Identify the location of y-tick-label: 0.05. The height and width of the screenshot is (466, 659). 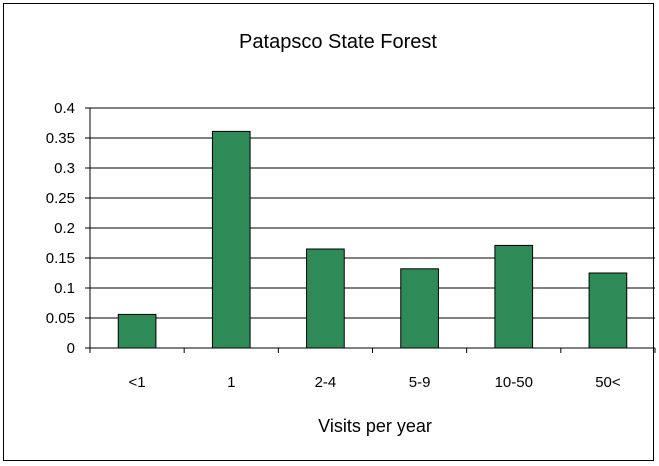
(60, 318).